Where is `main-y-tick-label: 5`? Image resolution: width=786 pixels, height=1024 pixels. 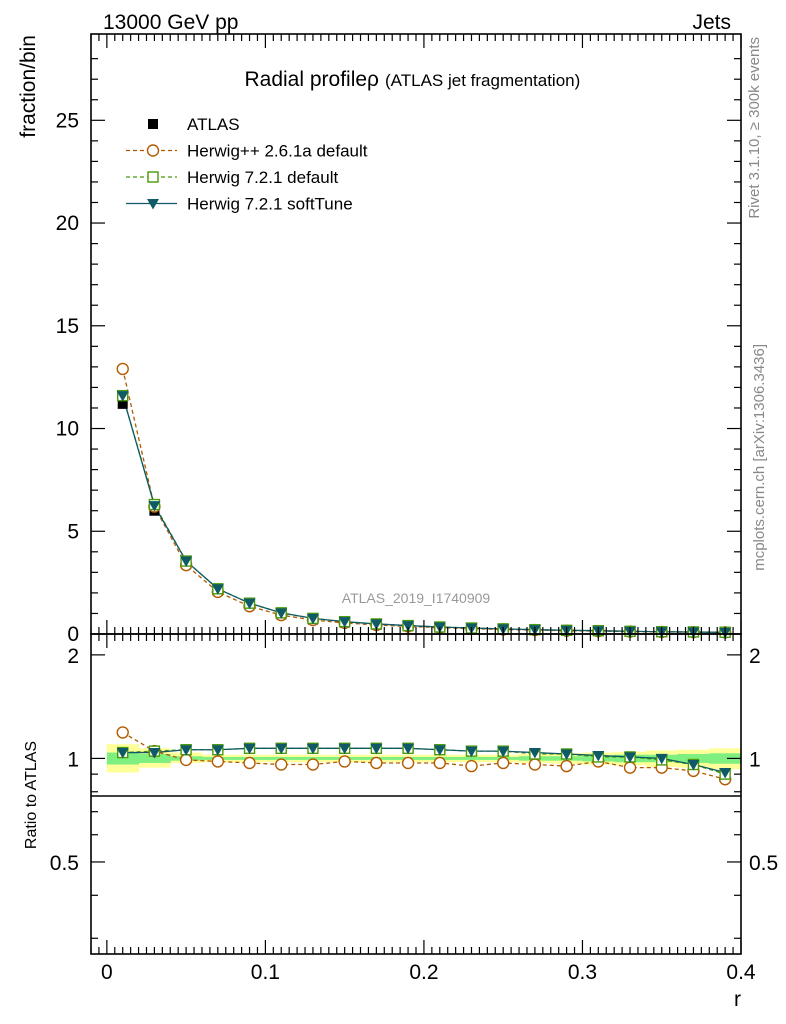
main-y-tick-label: 5 is located at coordinates (73, 531).